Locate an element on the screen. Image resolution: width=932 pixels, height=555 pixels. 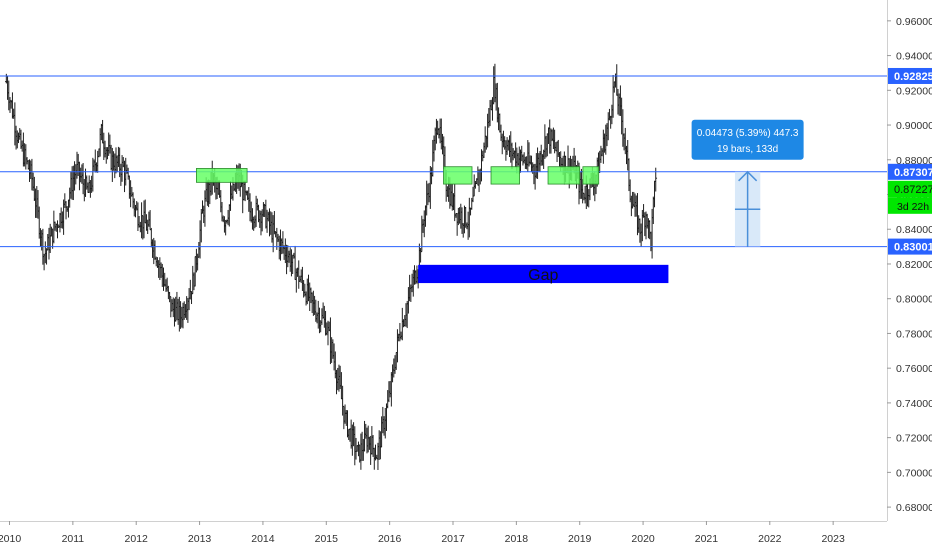
price-axis-tick-label: 0.74000 is located at coordinates (914, 404).